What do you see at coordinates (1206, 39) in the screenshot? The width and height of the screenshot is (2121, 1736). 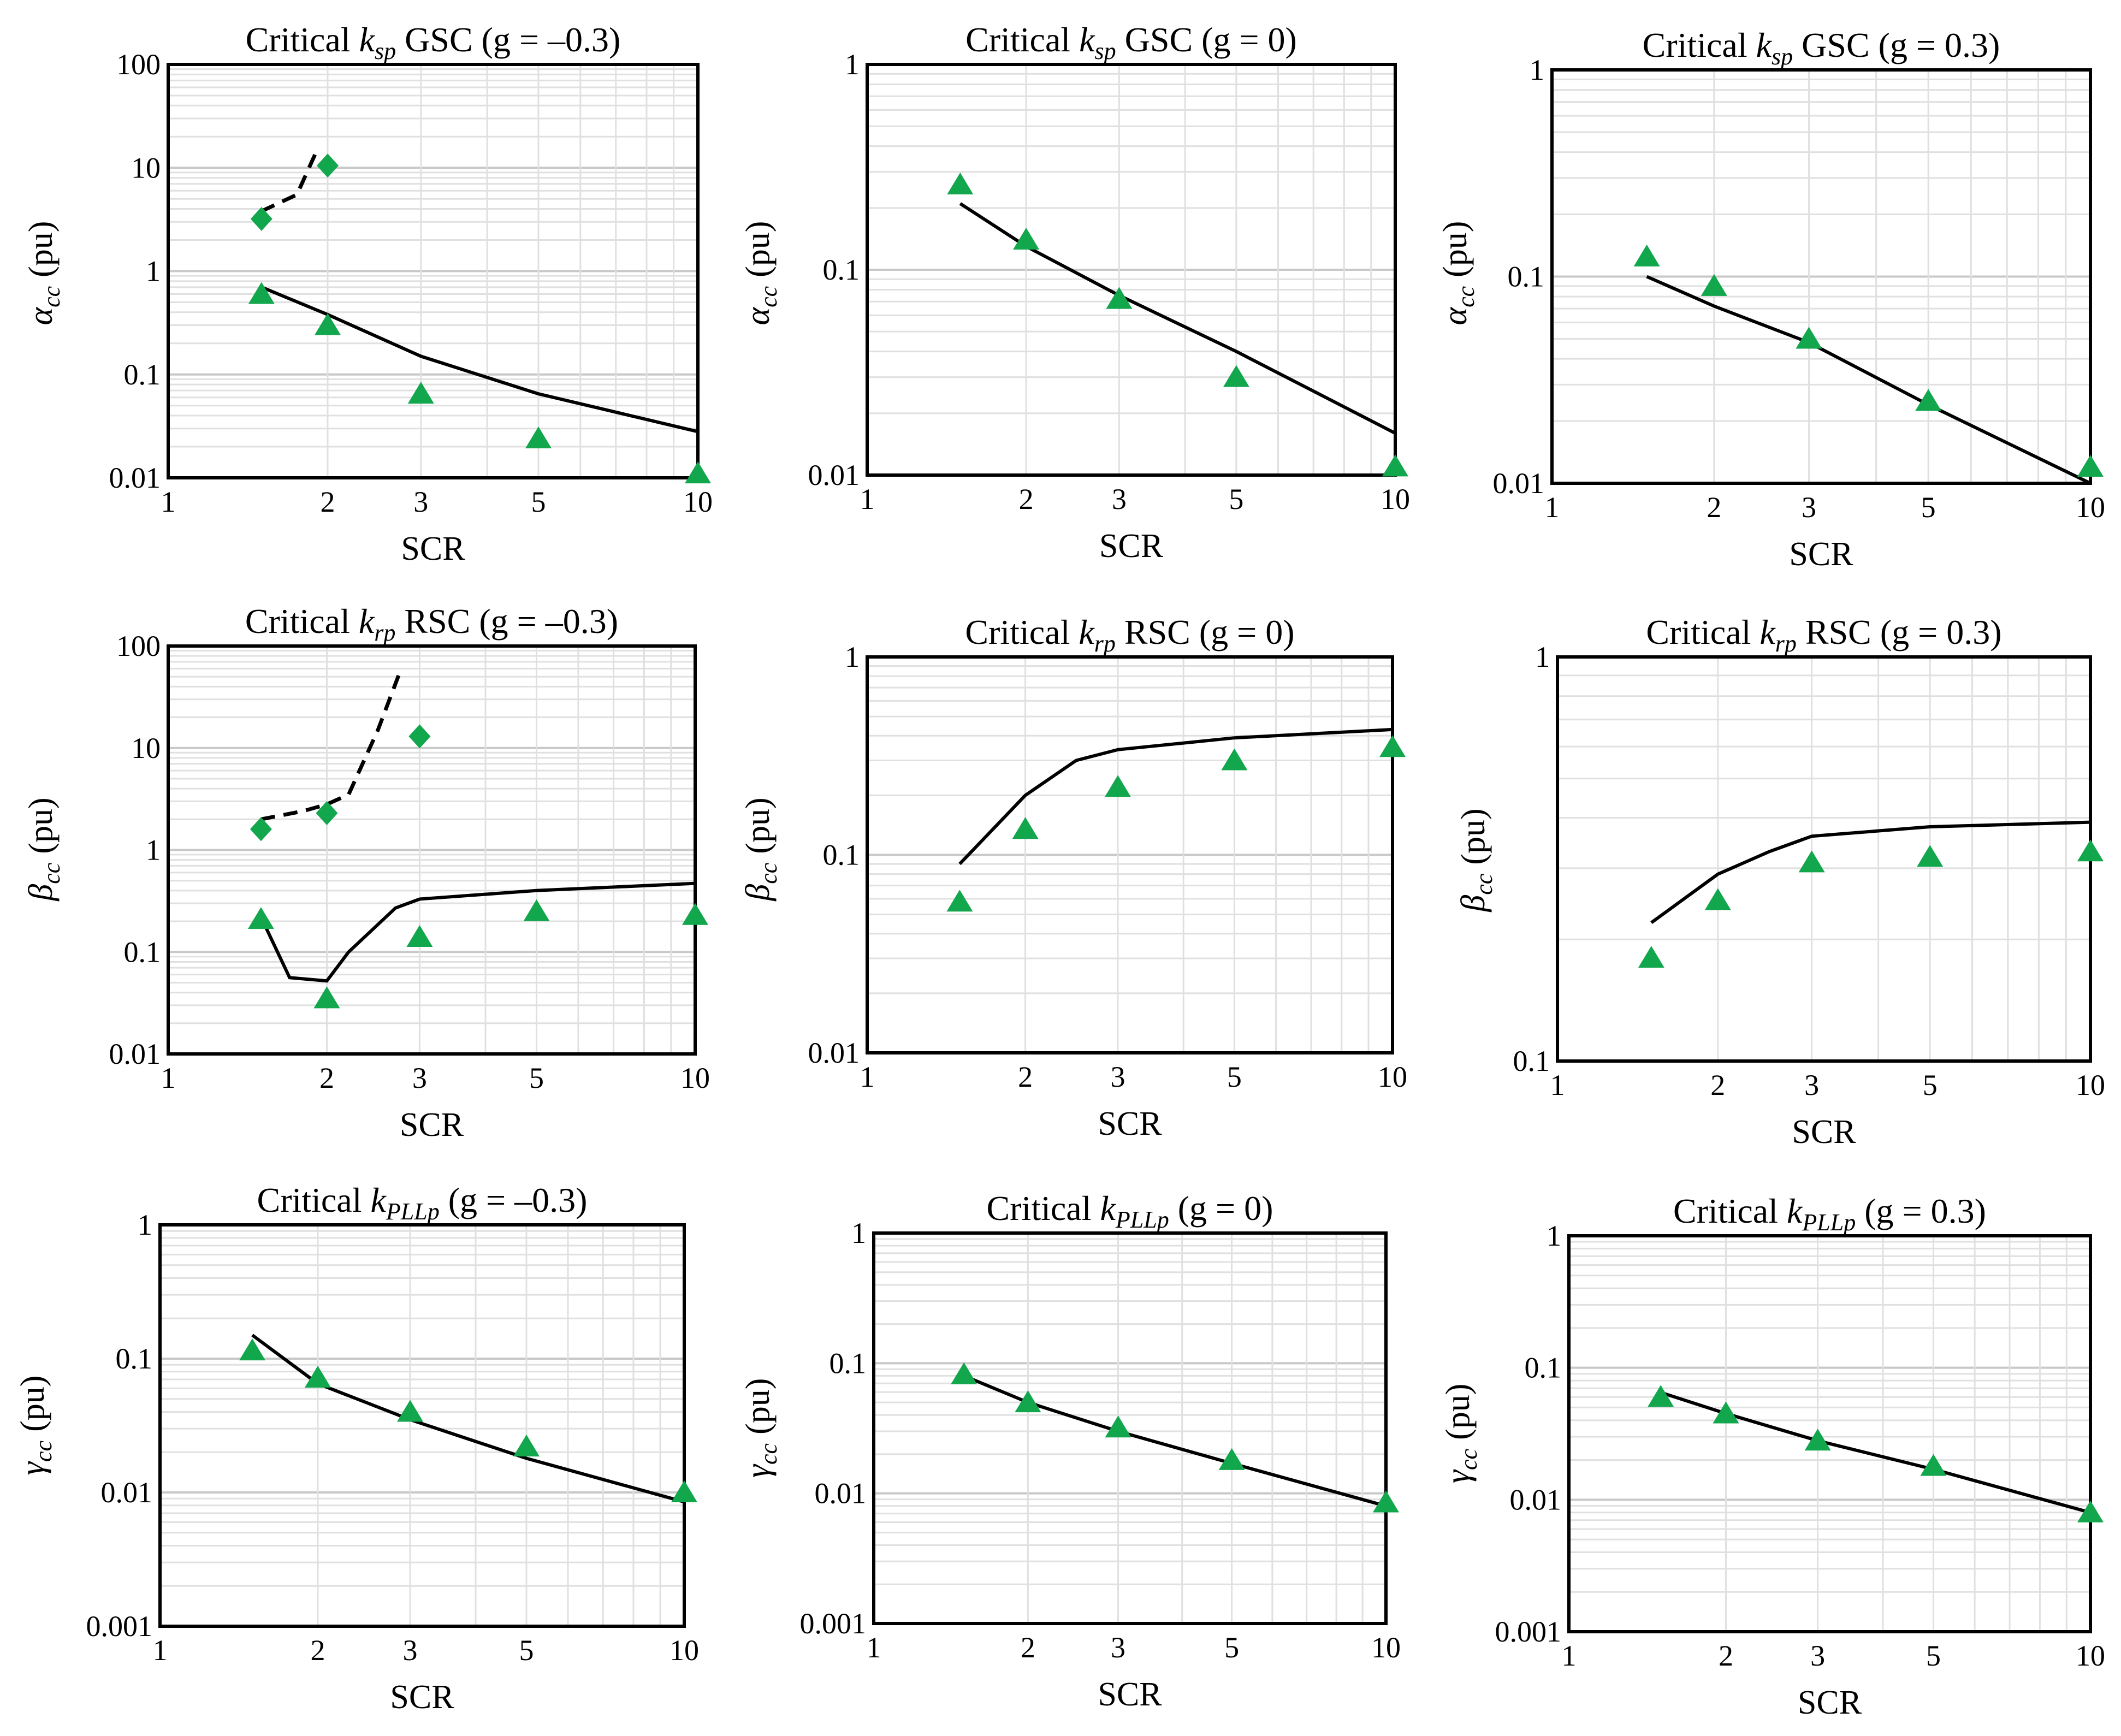 I see `title-suffix: GSC (g = 0)` at bounding box center [1206, 39].